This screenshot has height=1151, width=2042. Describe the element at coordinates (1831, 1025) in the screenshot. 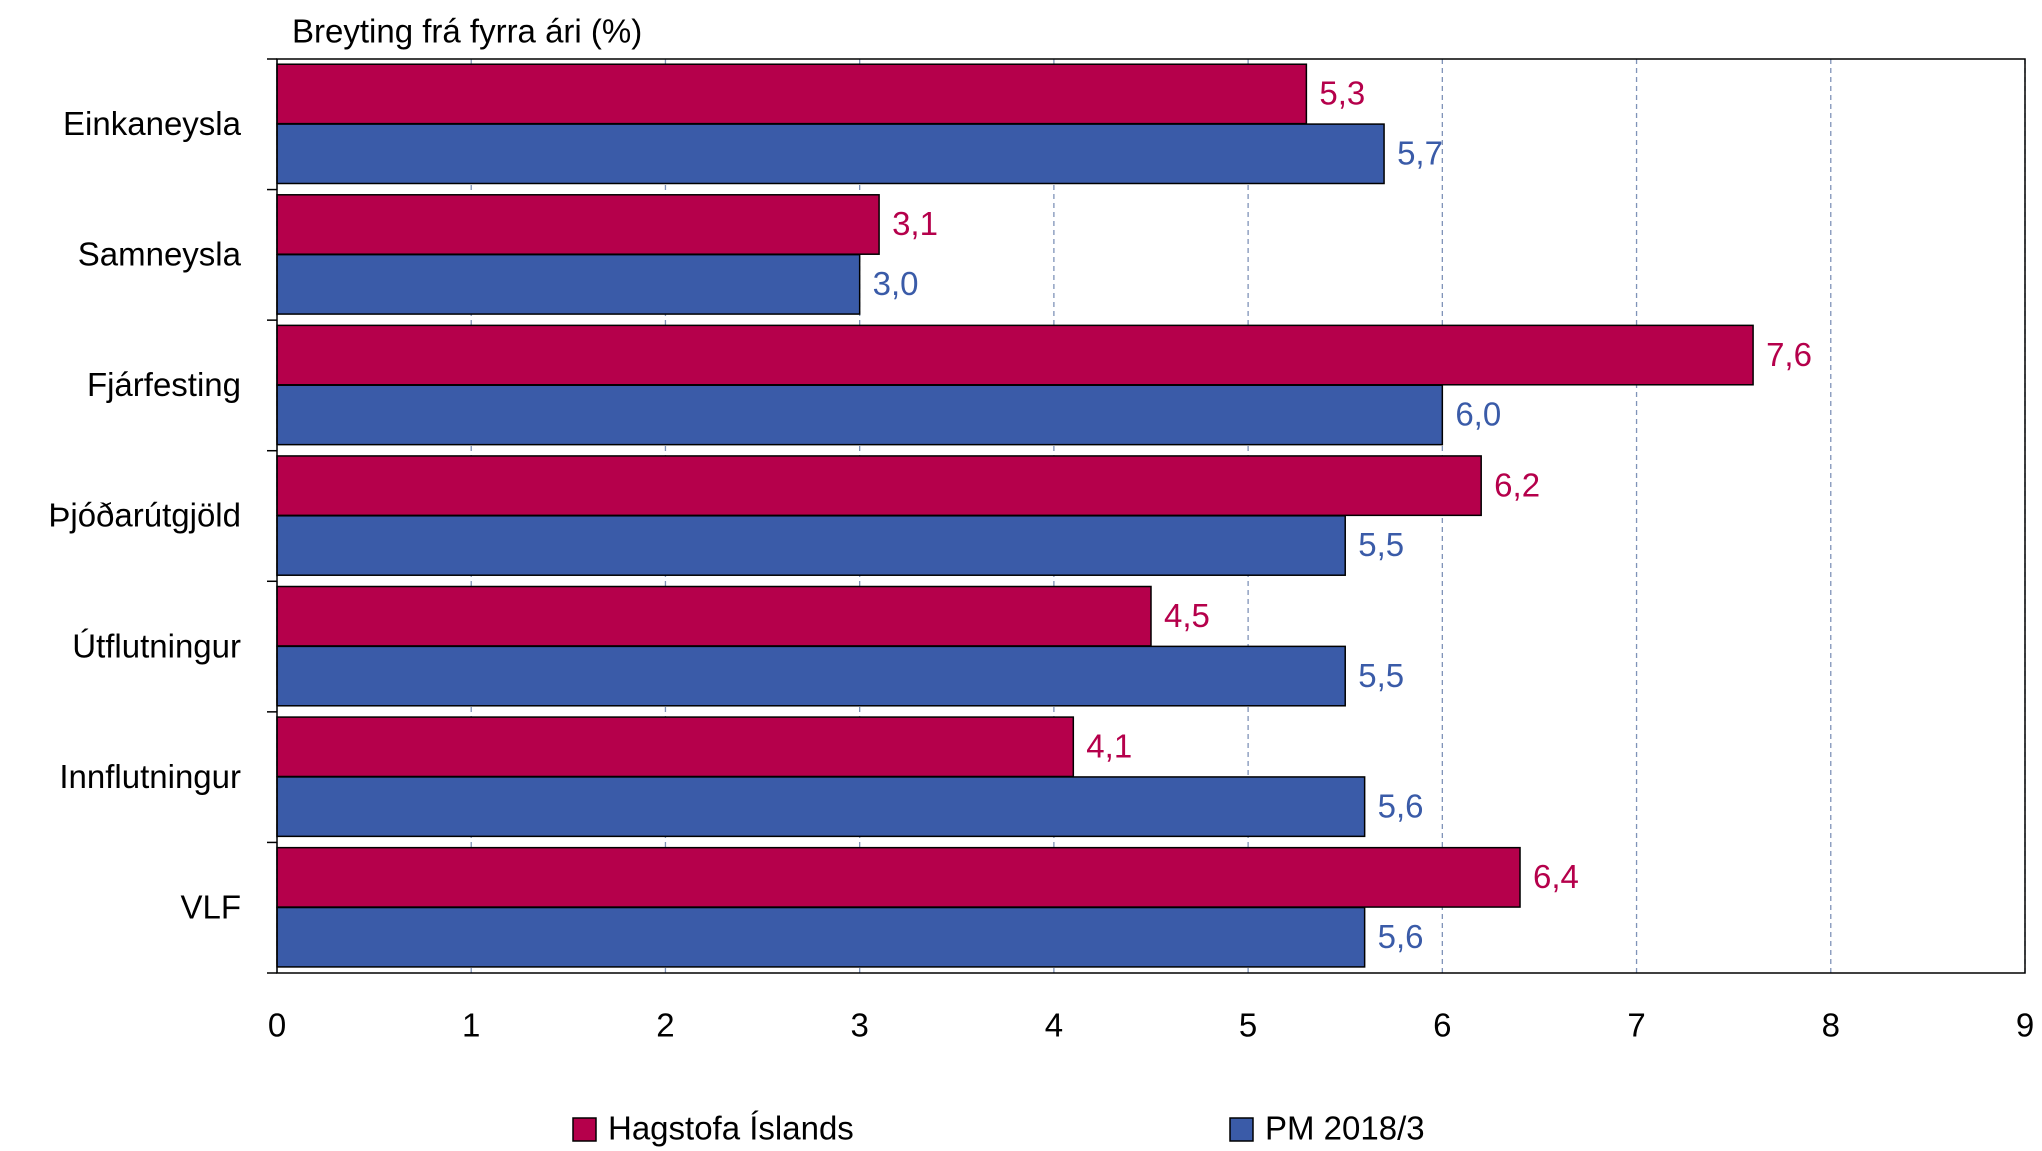

I see `x-tick-label: 8` at that location.